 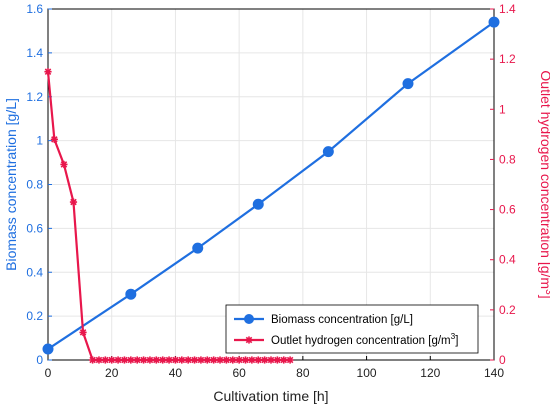 I want to click on left-y-tick-label: 0.4, so click(x=34, y=272).